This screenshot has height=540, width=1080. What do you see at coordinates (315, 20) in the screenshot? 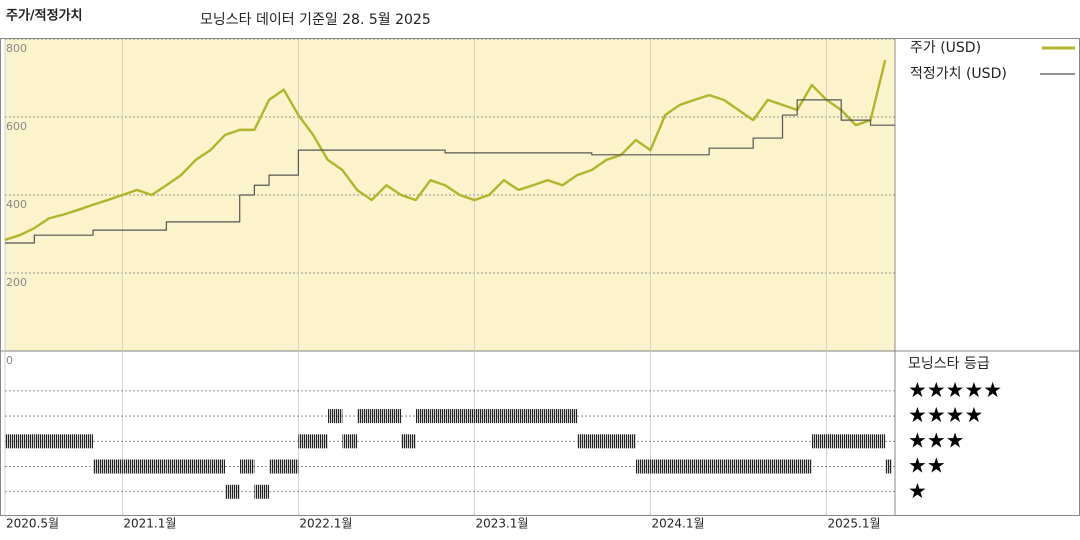
I see `chart-subtitle: 모닝스타 데이터 기준일 28. 5월 2025` at bounding box center [315, 20].